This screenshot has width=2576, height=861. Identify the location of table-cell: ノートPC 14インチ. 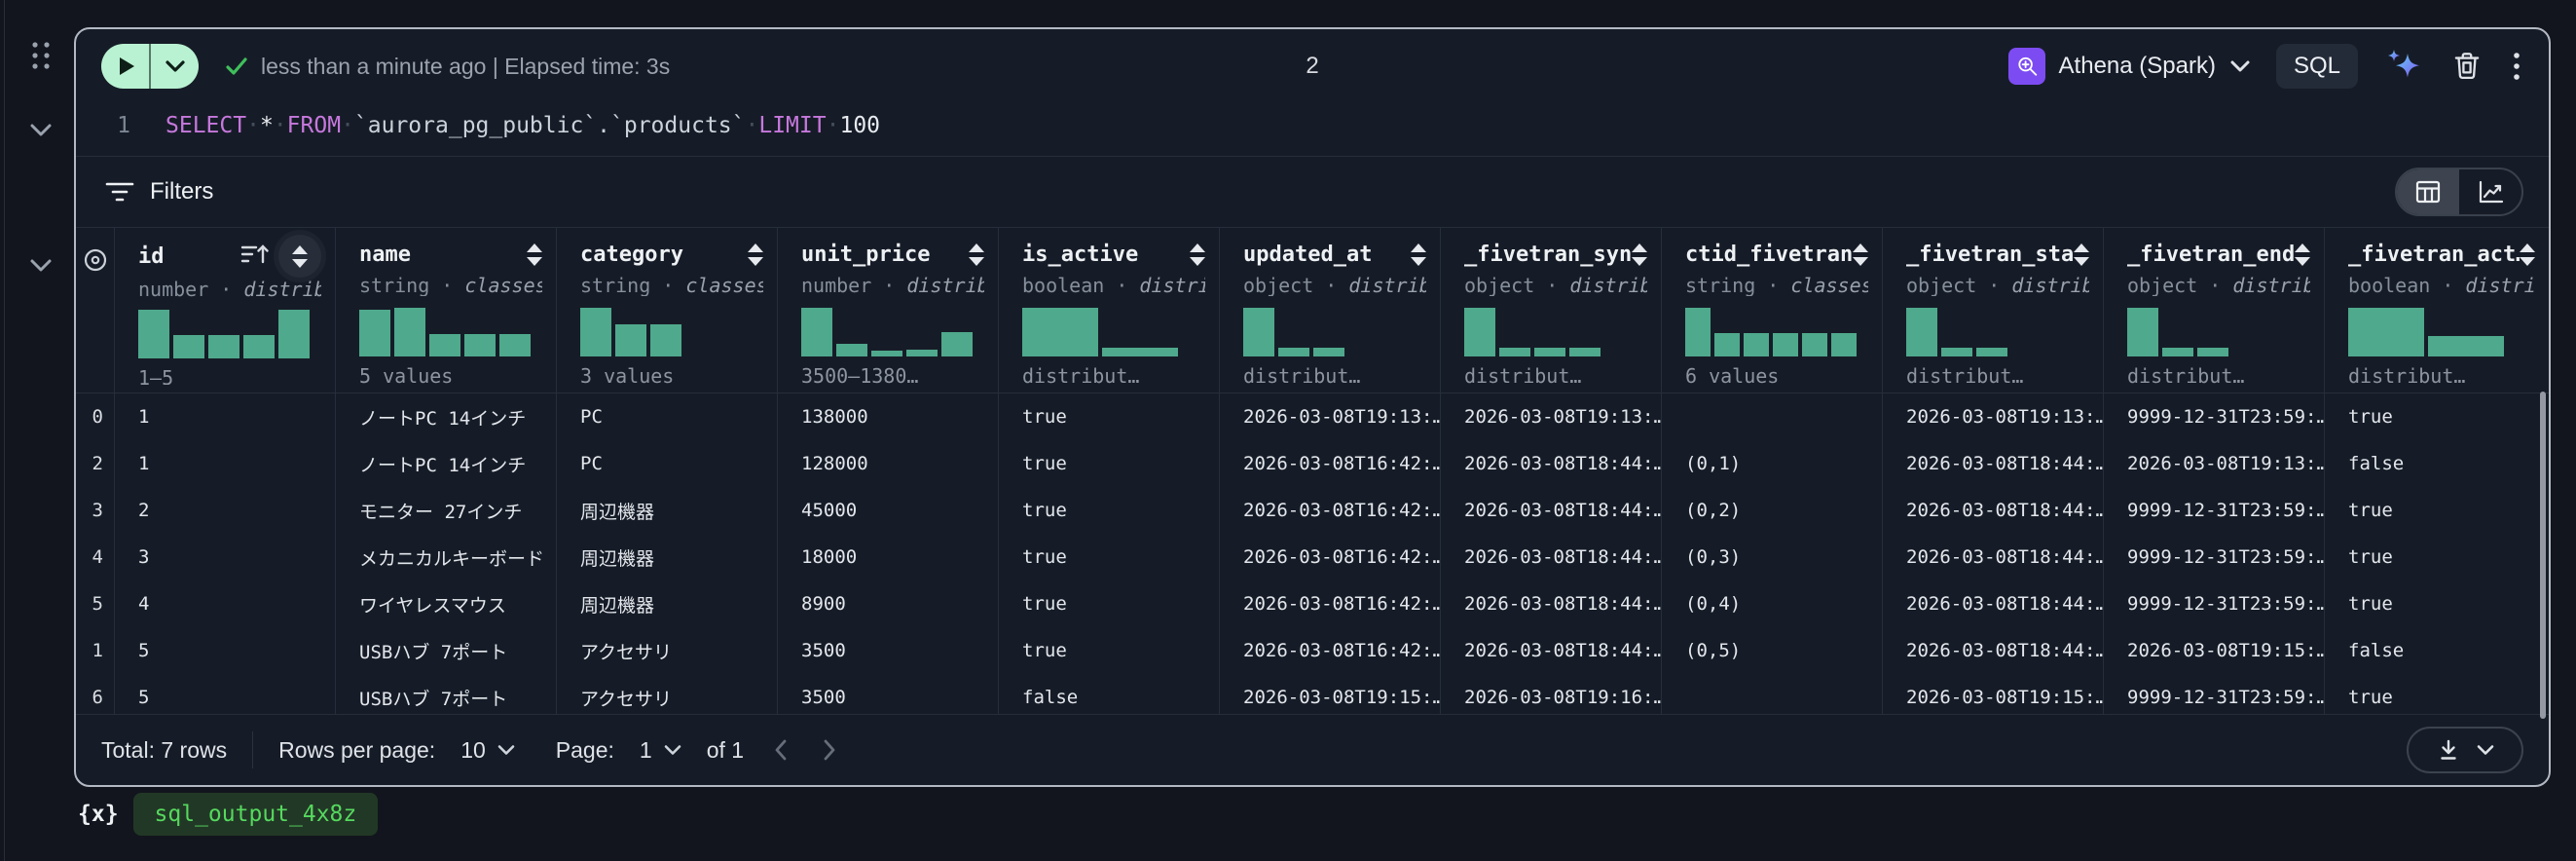
(446, 416).